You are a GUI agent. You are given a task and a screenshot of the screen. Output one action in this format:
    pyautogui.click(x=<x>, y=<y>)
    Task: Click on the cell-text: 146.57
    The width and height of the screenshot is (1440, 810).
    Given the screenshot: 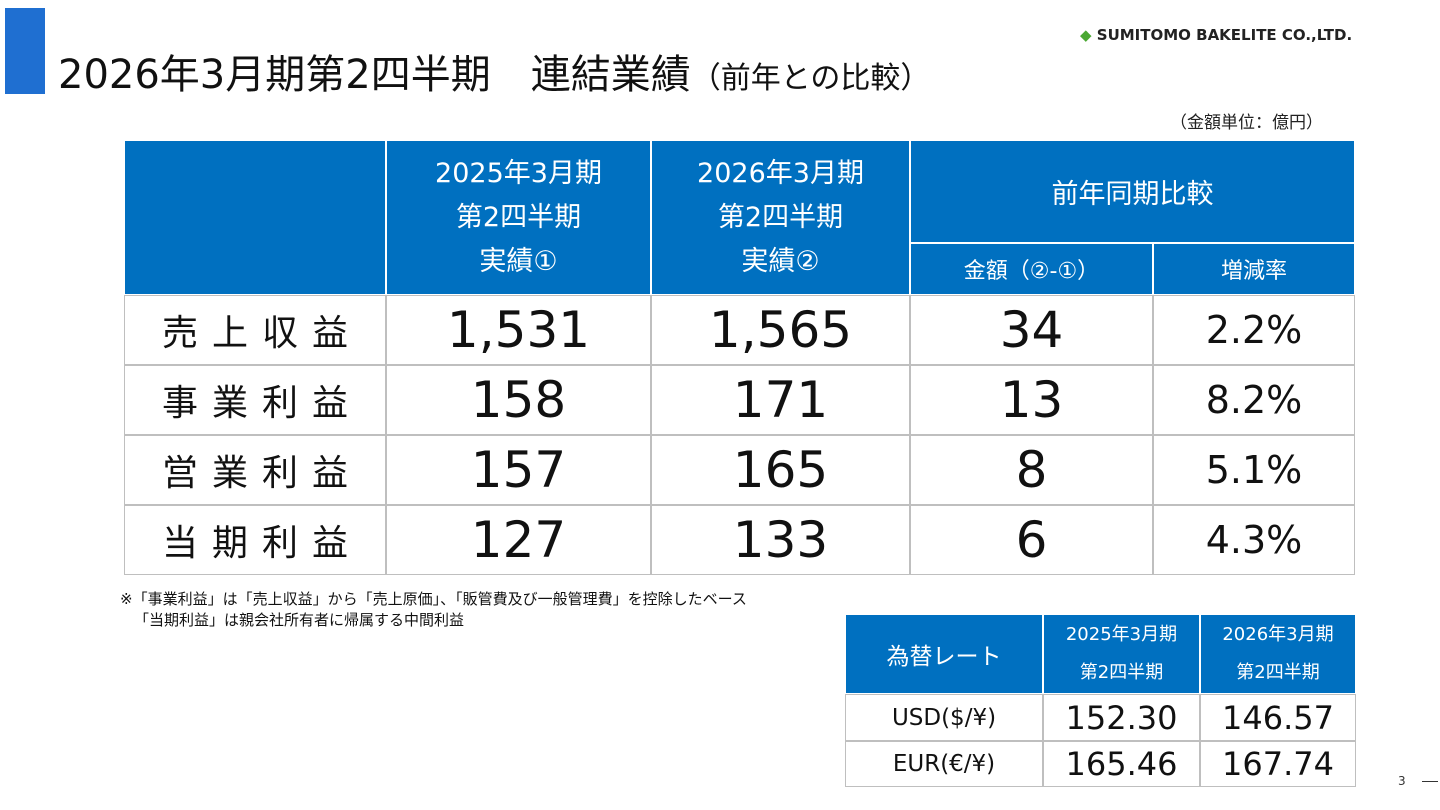 What is the action you would take?
    pyautogui.click(x=1278, y=717)
    